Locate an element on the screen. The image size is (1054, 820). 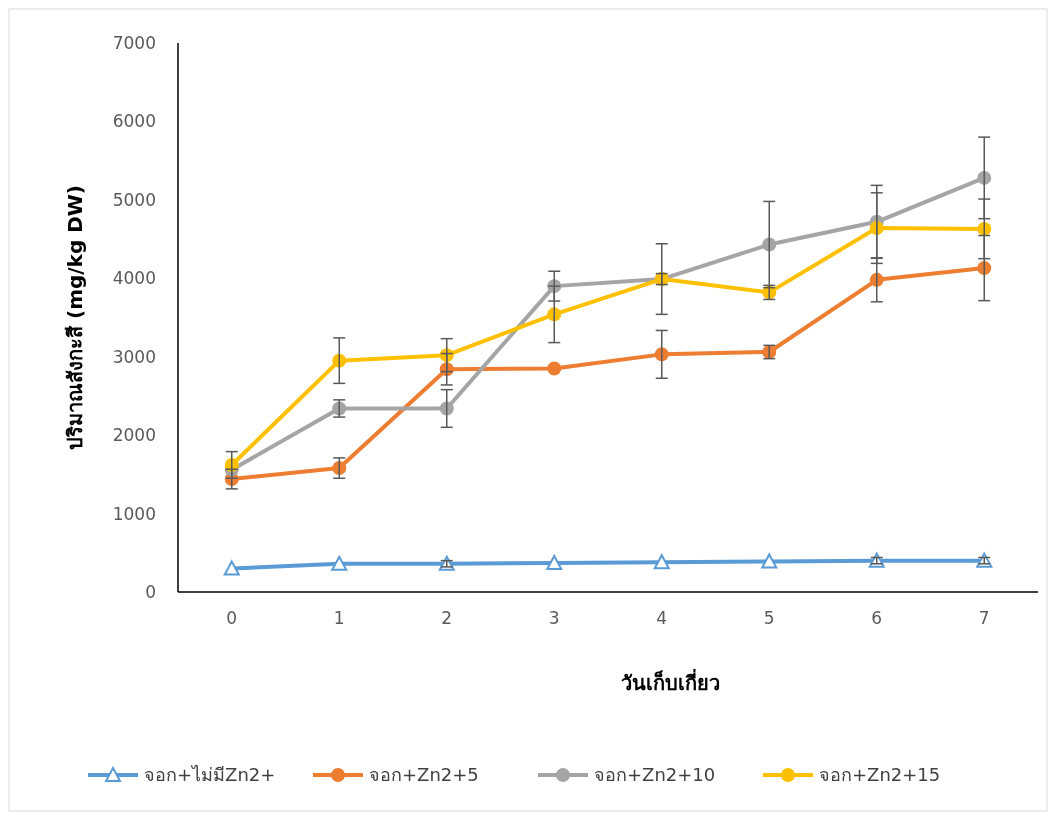
y-axis-title: ปริมาณสังกะสี (mg/kg DW) is located at coordinates (75, 317).